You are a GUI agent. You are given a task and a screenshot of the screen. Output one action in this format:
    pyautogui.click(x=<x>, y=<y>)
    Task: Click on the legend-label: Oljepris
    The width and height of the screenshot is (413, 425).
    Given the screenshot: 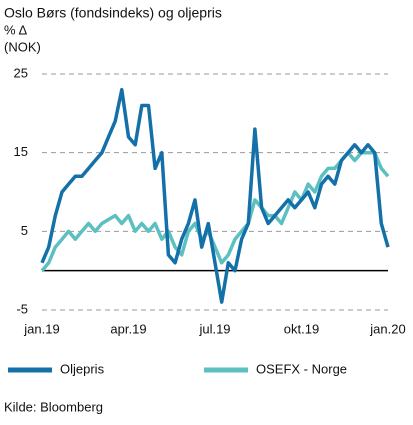 What is the action you would take?
    pyautogui.click(x=82, y=368)
    